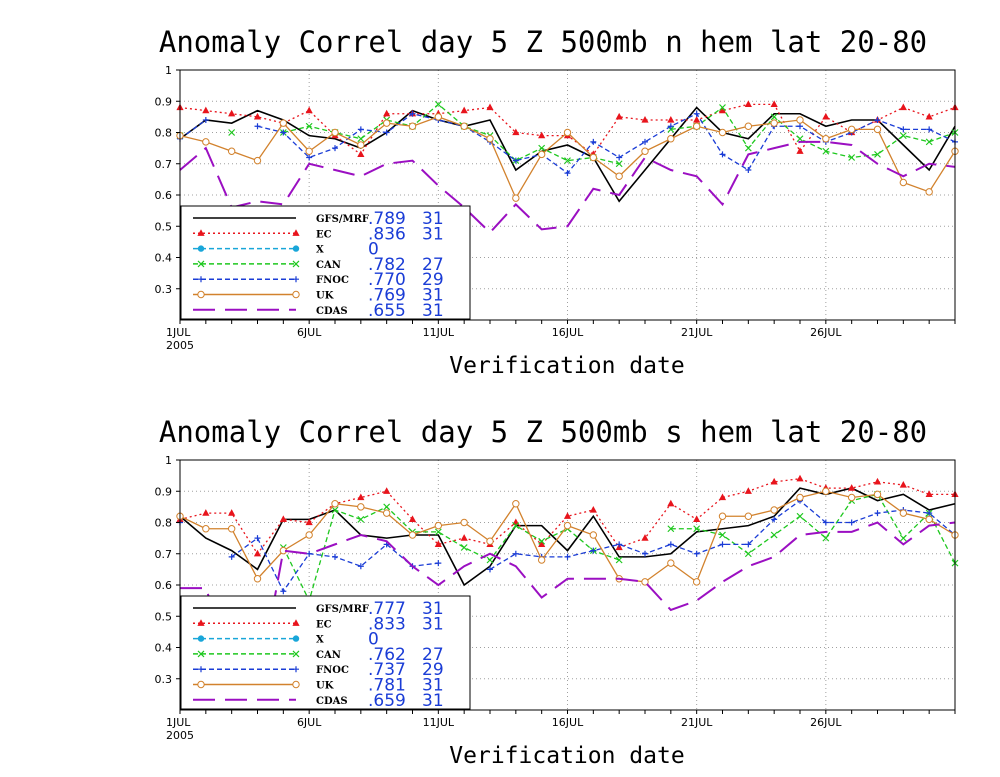 The image size is (1000, 777). What do you see at coordinates (439, 332) in the screenshot?
I see `x-tick-label: 11JUL` at bounding box center [439, 332].